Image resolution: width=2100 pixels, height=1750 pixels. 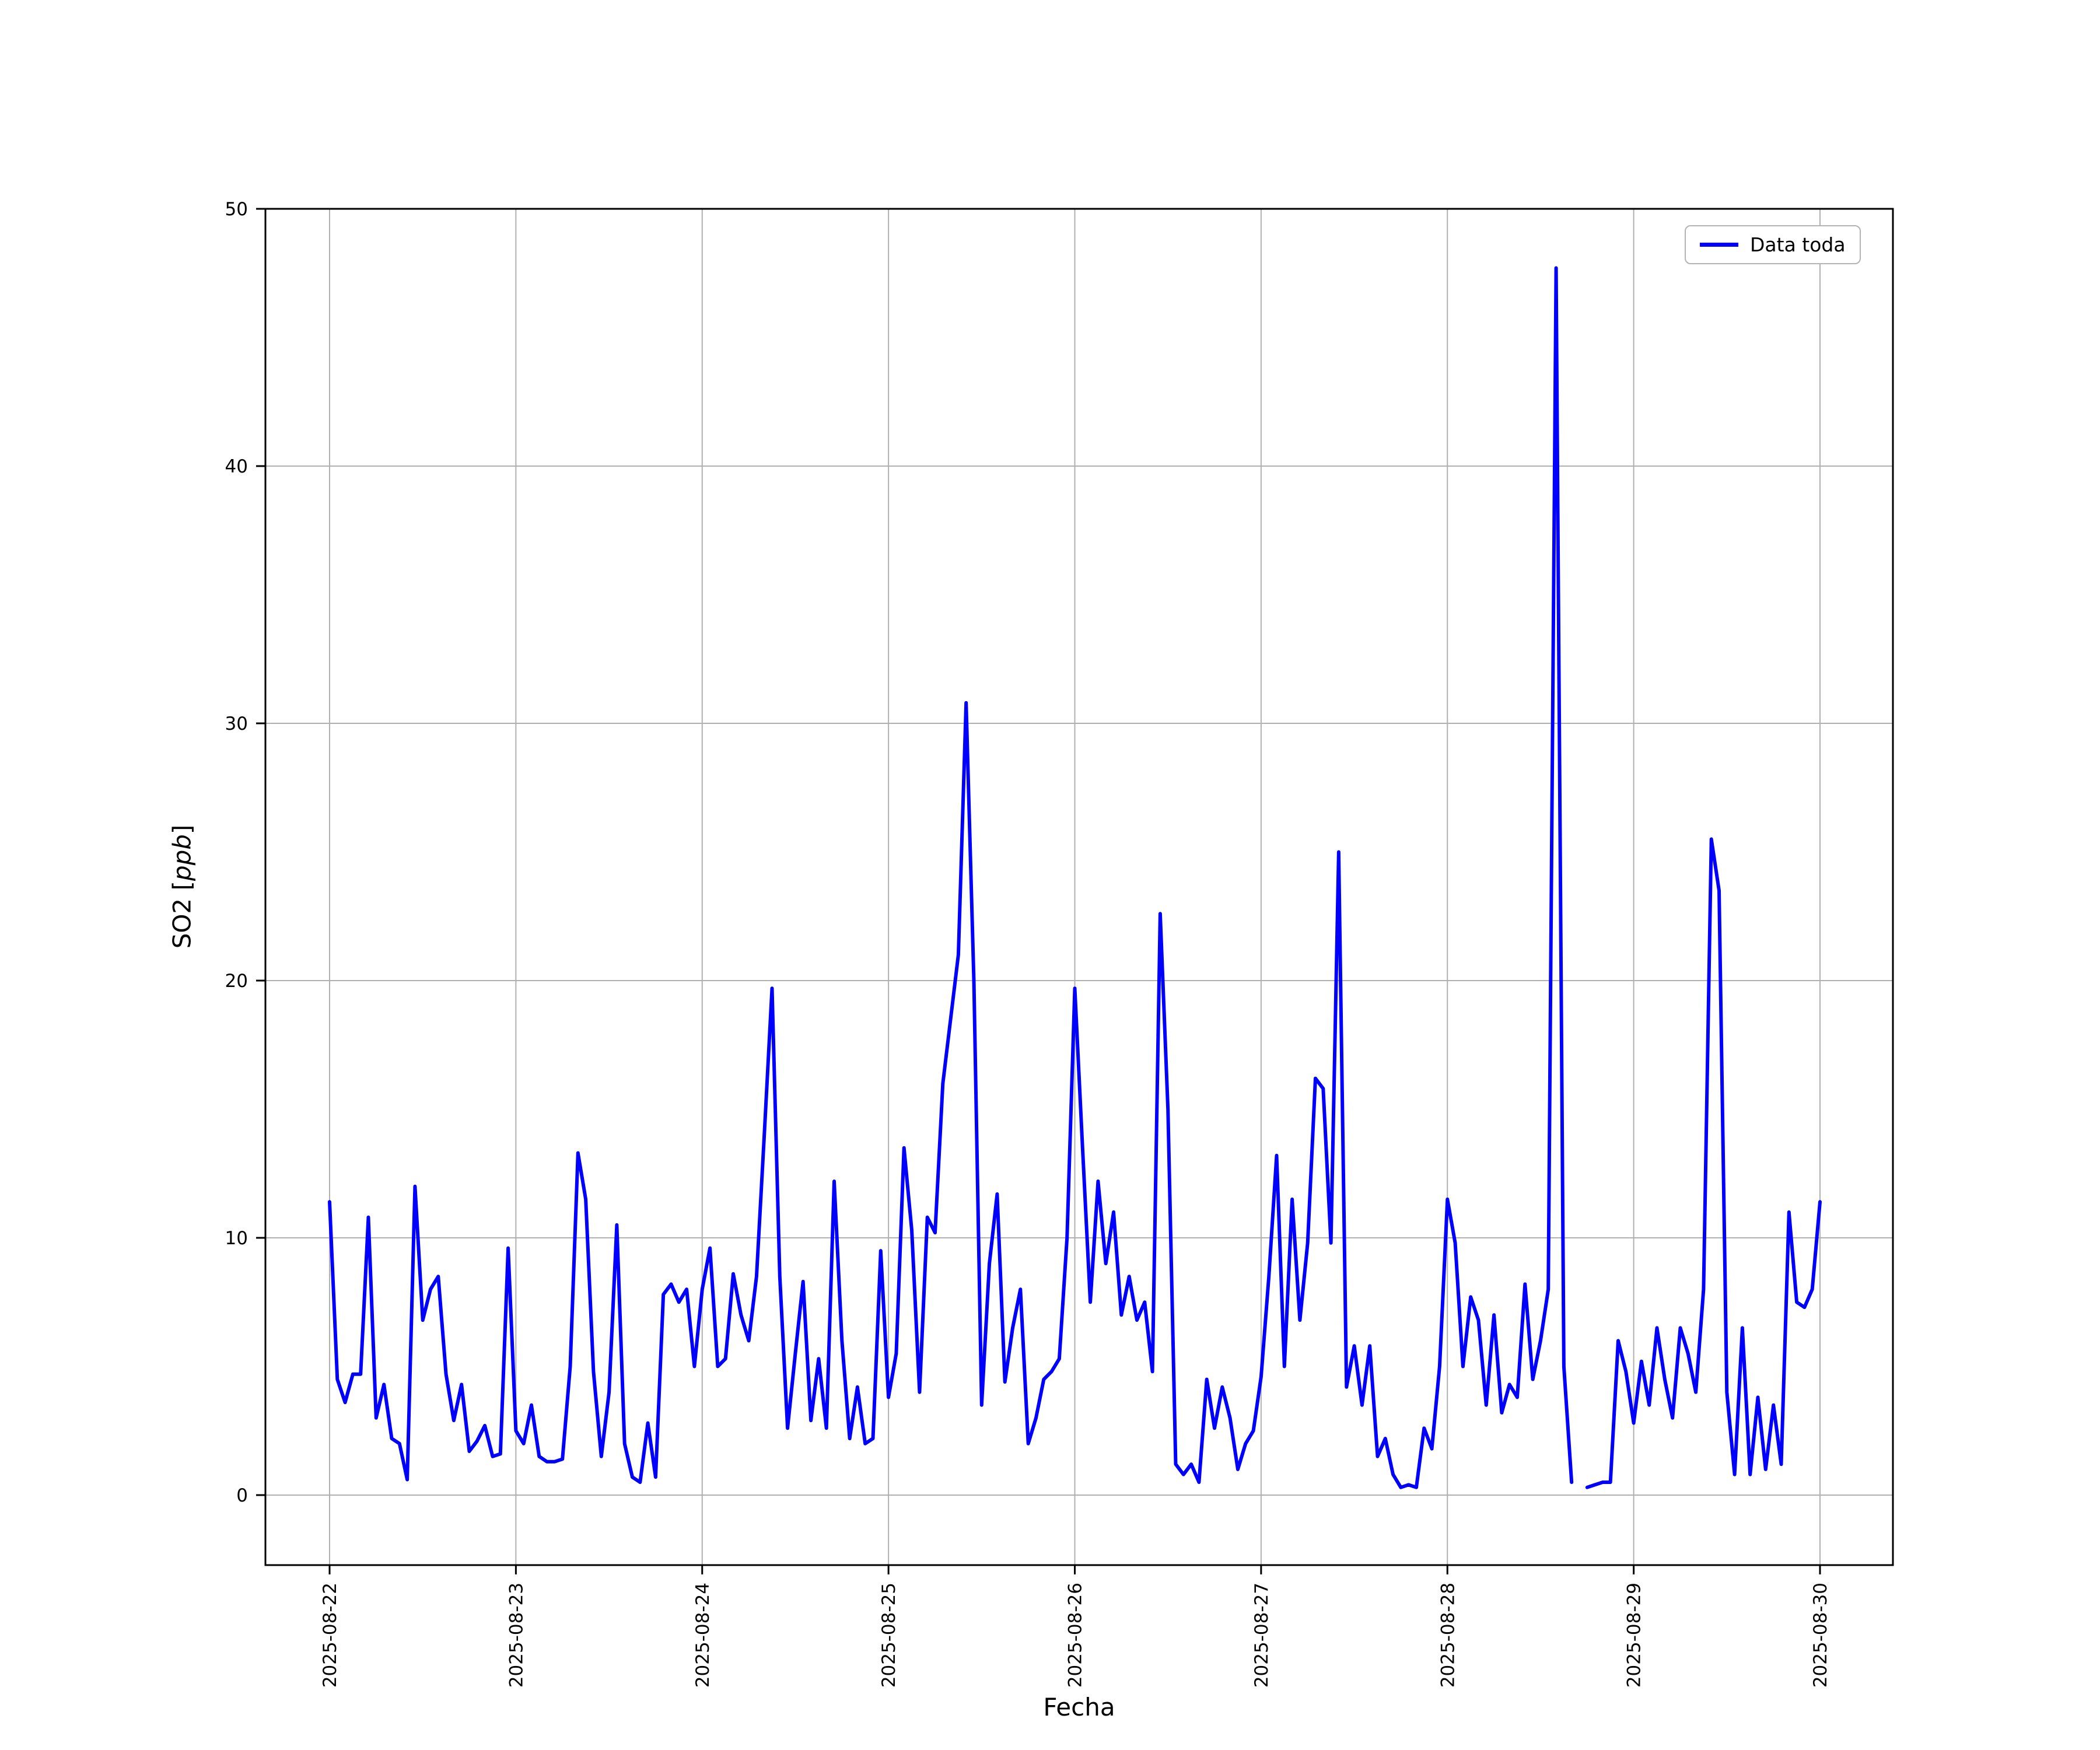 I want to click on y-axis-label: SO2 [ppb], so click(x=182, y=887).